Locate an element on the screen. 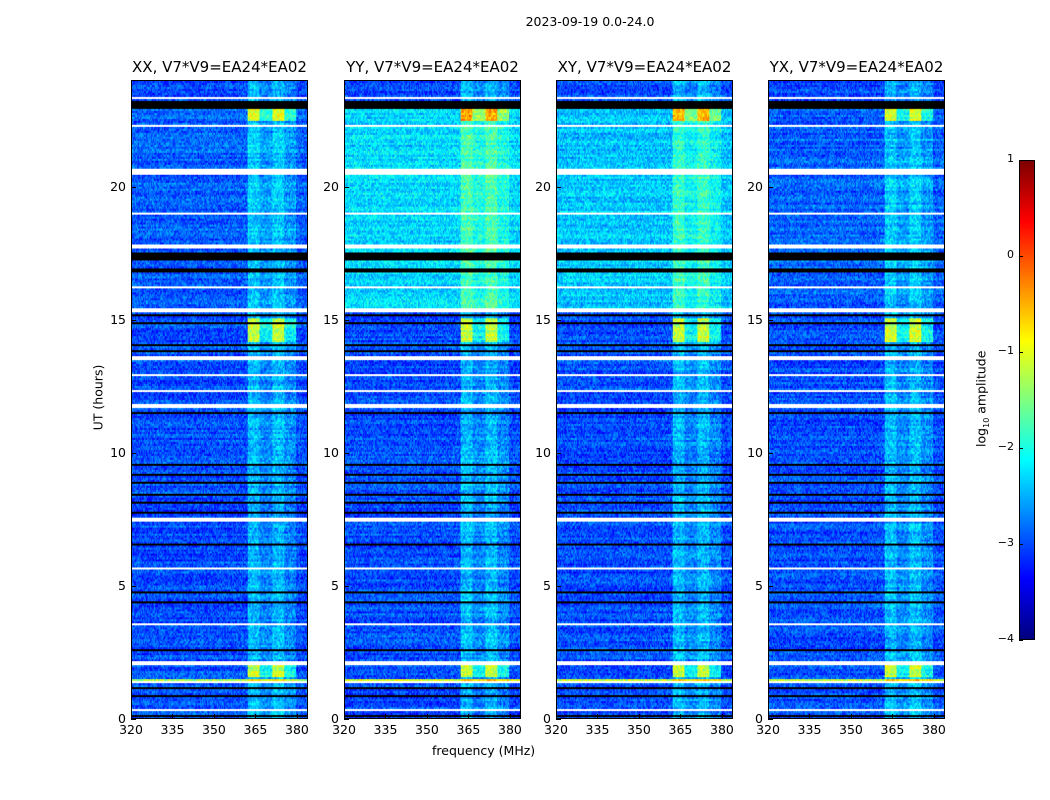 This screenshot has width=1050, height=800. colorbar-tick-label: 1 is located at coordinates (1010, 158).